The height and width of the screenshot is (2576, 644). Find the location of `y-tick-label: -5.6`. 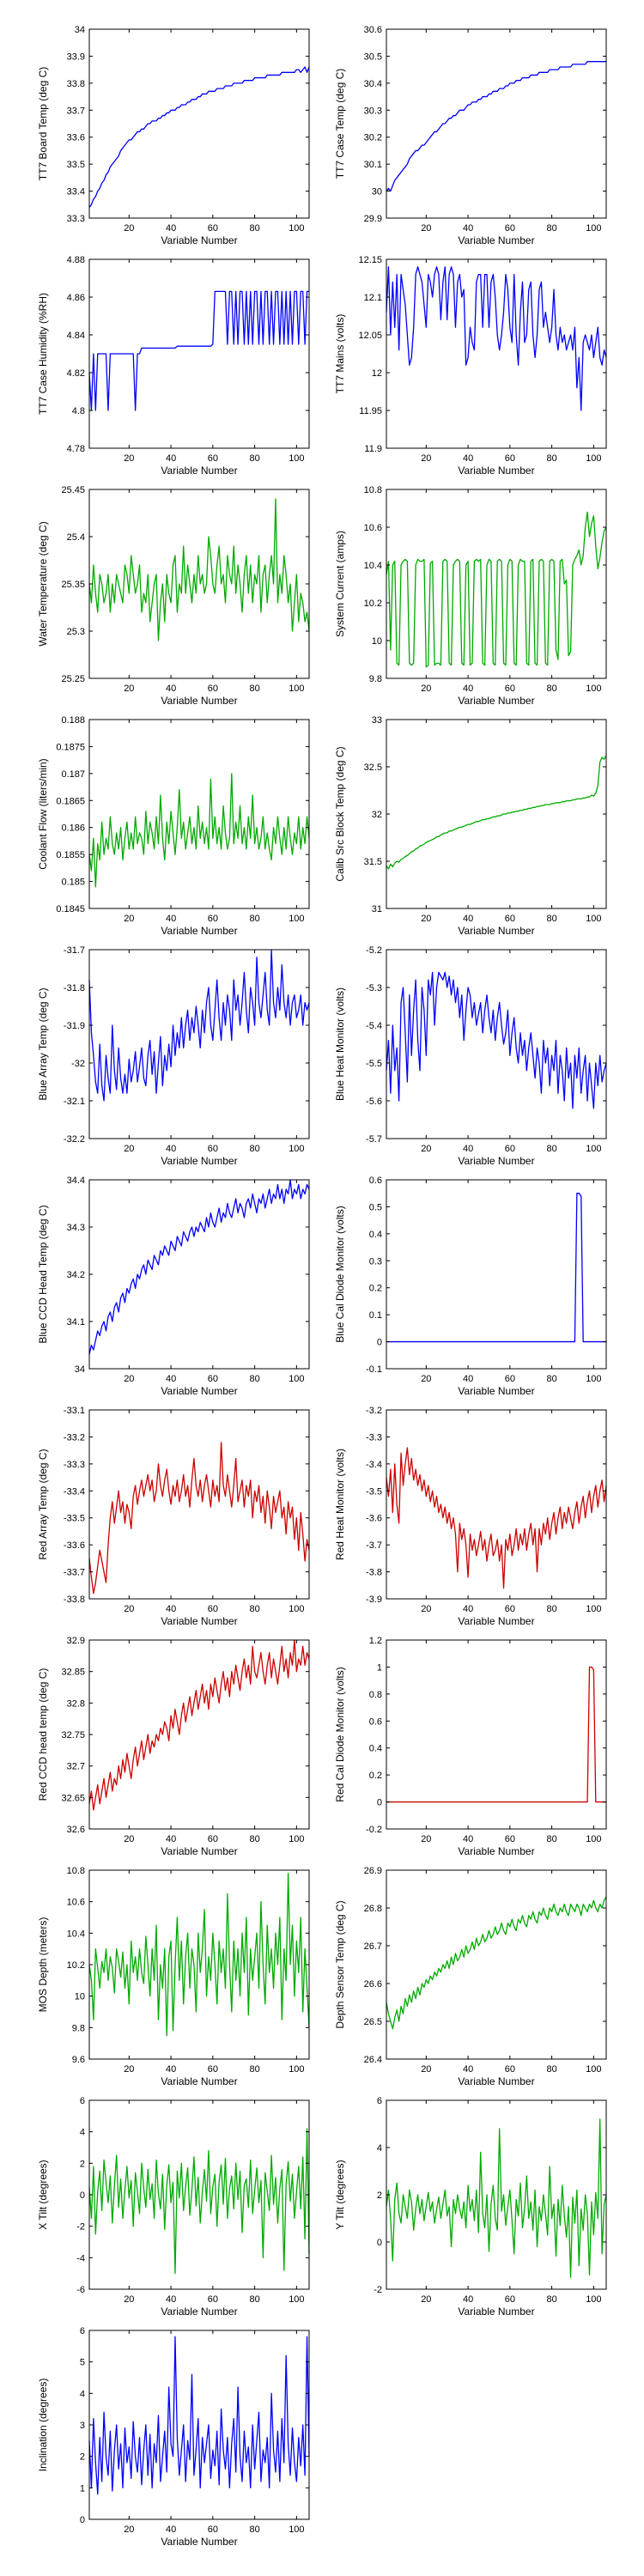

y-tick-label: -5.6 is located at coordinates (374, 1102).